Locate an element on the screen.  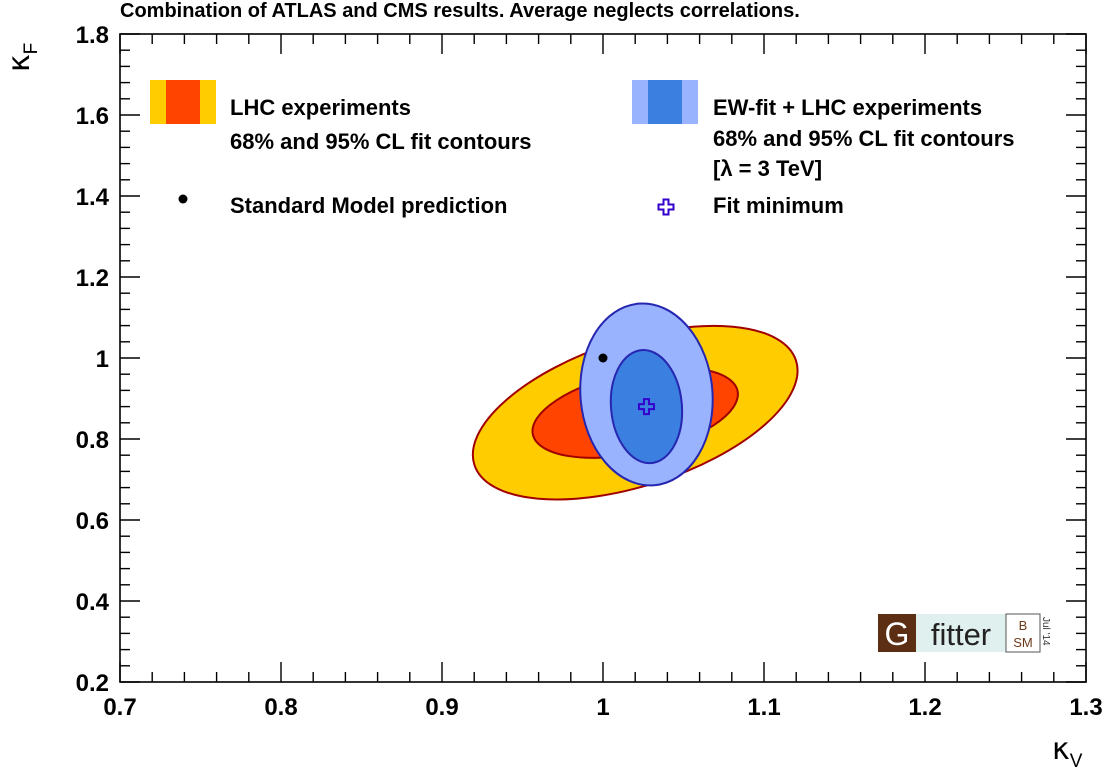
x-axis-label: κV is located at coordinates (1067, 752).